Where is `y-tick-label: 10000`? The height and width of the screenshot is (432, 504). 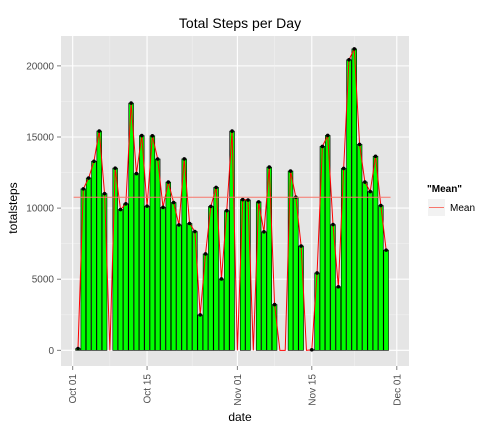
y-tick-label: 10000 is located at coordinates (40, 209).